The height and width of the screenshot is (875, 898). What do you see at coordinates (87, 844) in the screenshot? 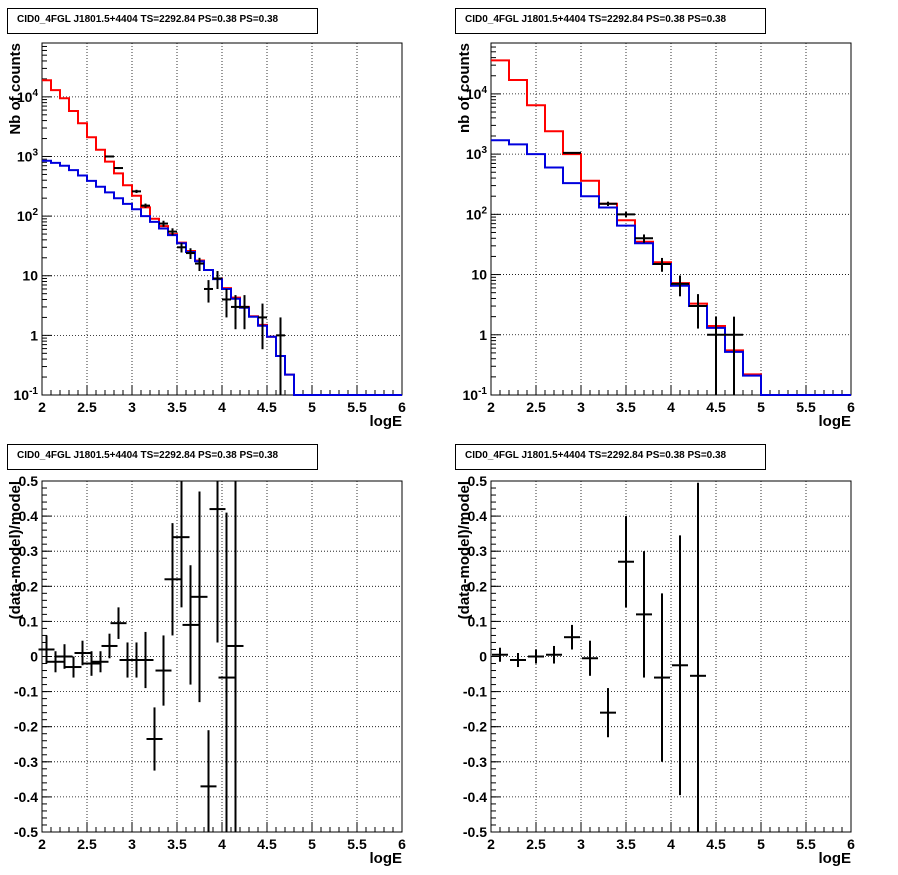
I see `bottom-left-x-tick-label: 2.5` at bounding box center [87, 844].